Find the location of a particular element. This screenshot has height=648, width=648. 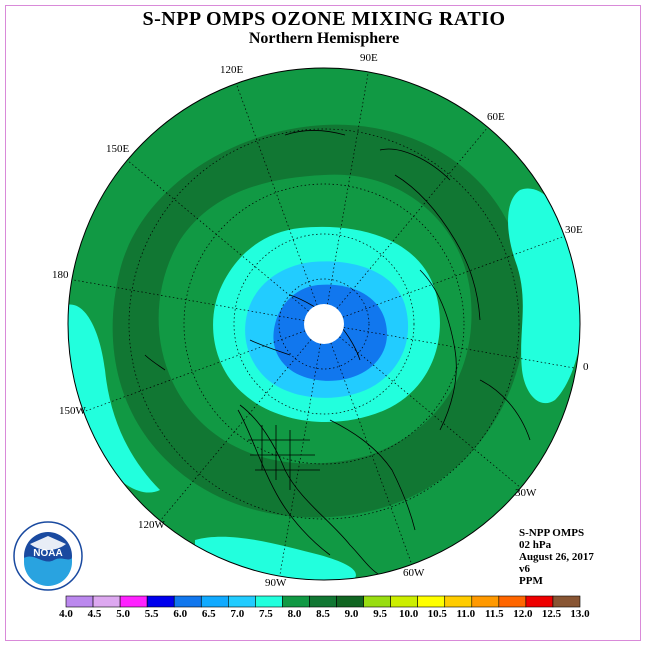

pole-hole is located at coordinates (324, 324).